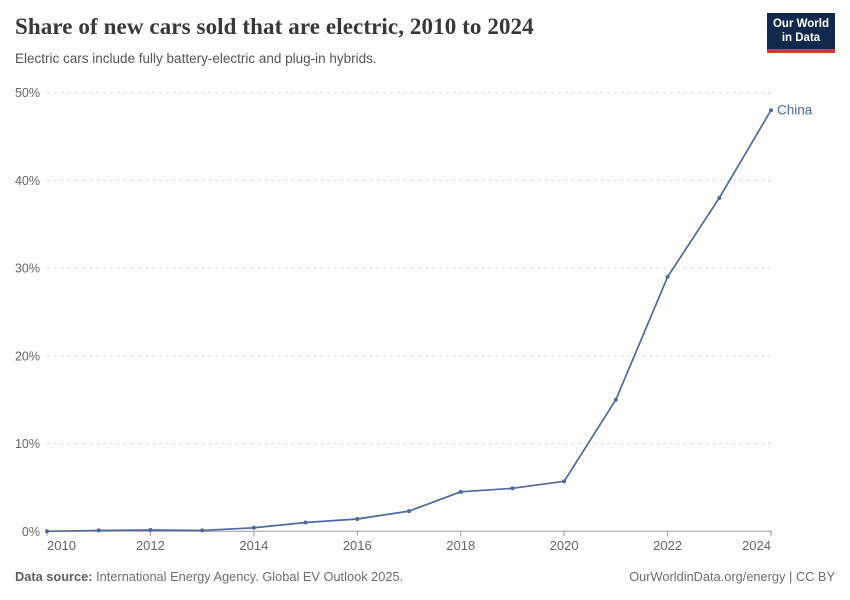  I want to click on x-tick-label-2024: 2024, so click(756, 545).